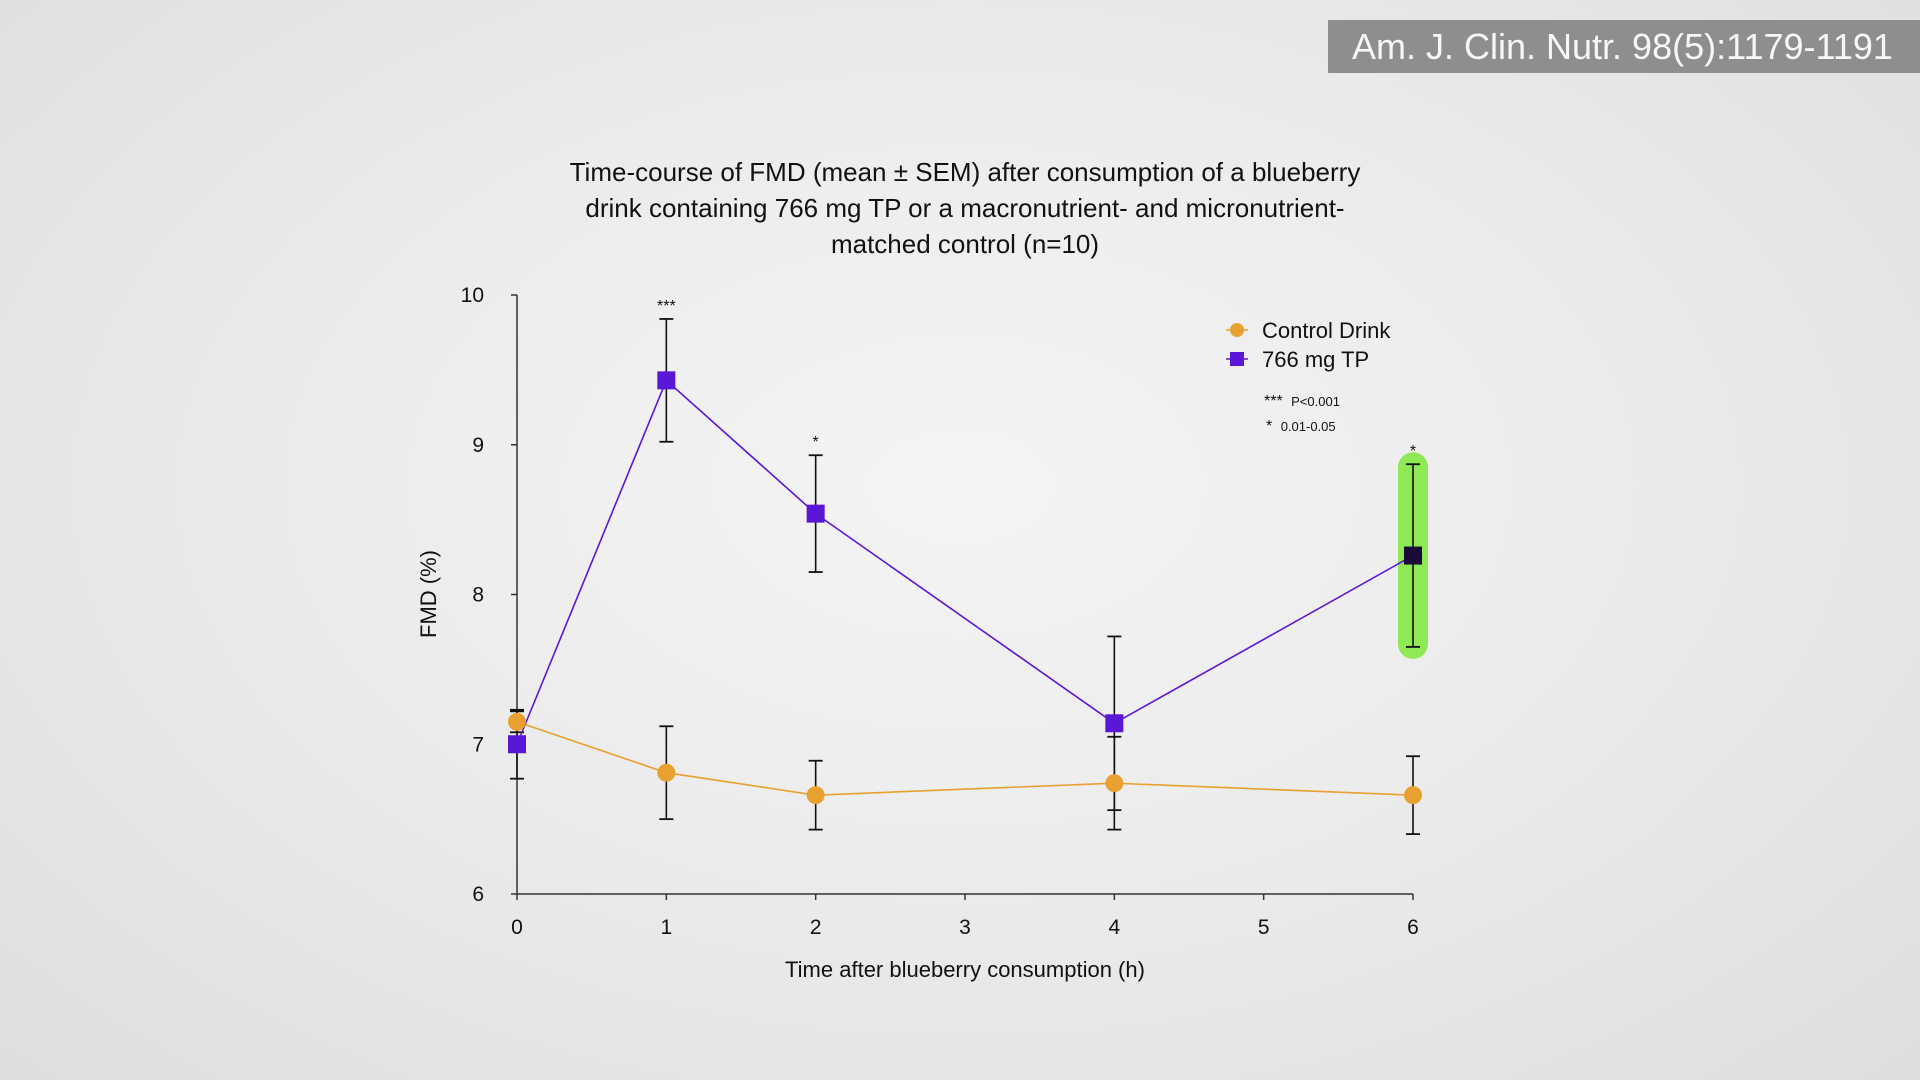  Describe the element at coordinates (965, 927) in the screenshot. I see `x-tick-label-3: 3` at that location.